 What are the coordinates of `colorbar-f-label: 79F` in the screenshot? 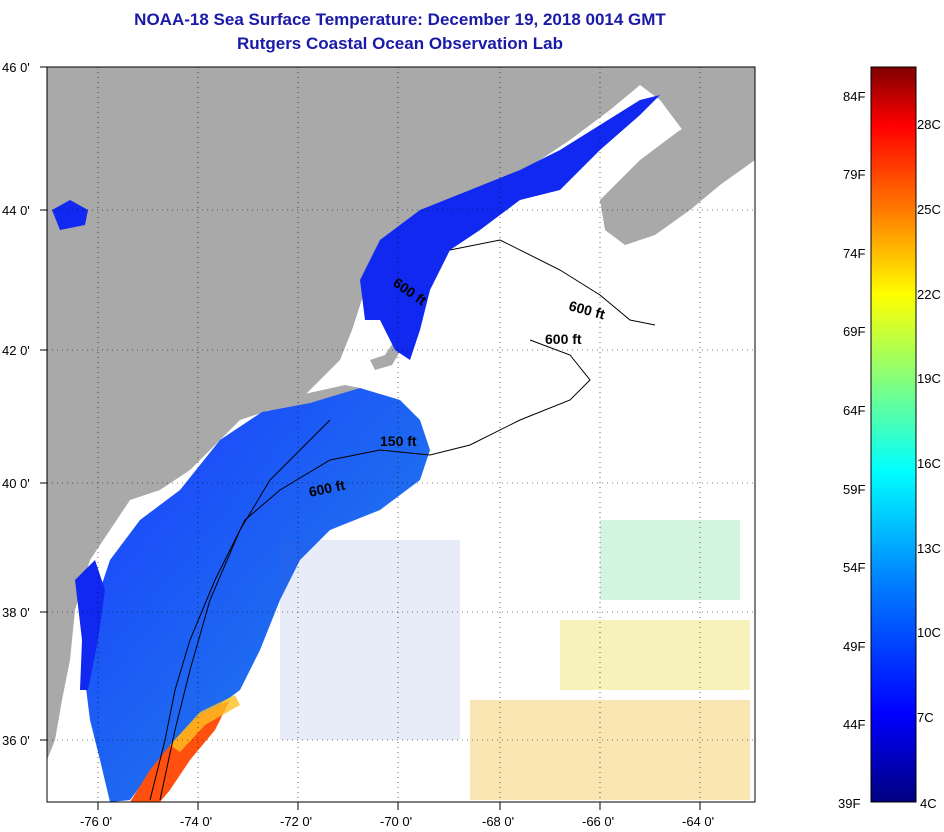 It's located at (854, 174).